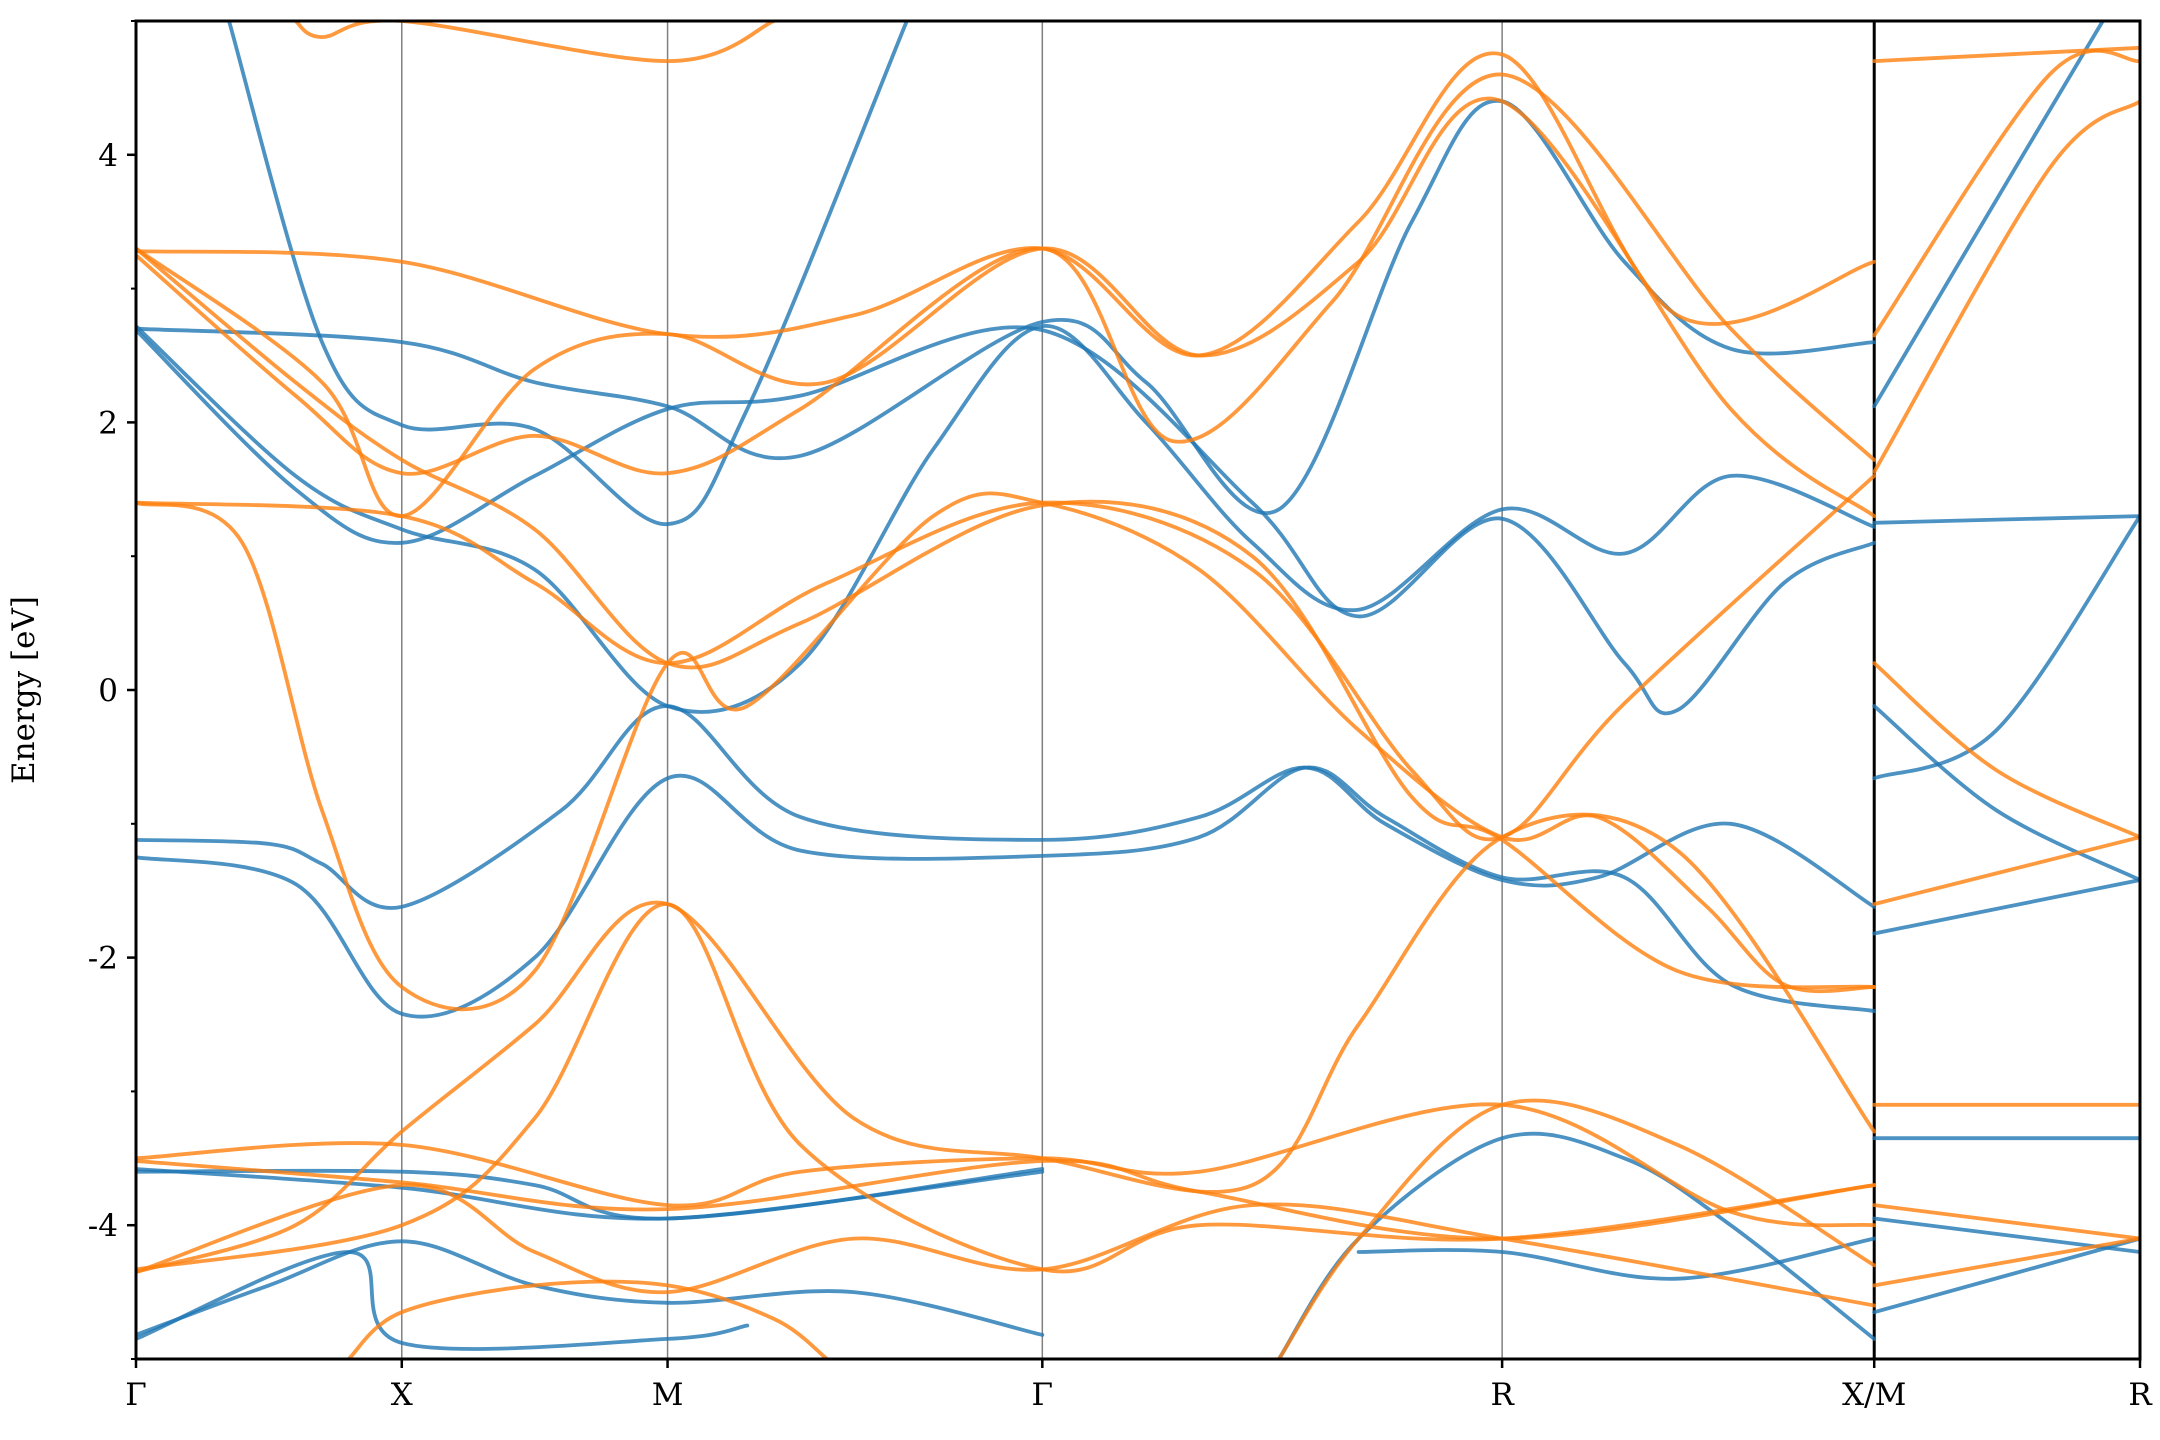 The height and width of the screenshot is (1440, 2160). What do you see at coordinates (103, 959) in the screenshot?
I see `y-tick-label: -2` at bounding box center [103, 959].